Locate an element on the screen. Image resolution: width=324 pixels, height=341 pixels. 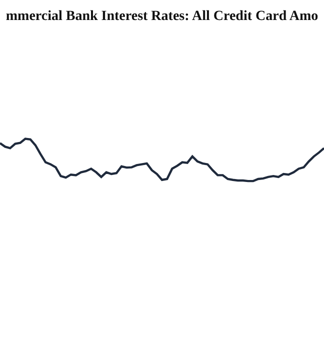
chart-title: mmercial Bank Interest Rates: All Credit Card Amo is located at coordinates (162, 16).